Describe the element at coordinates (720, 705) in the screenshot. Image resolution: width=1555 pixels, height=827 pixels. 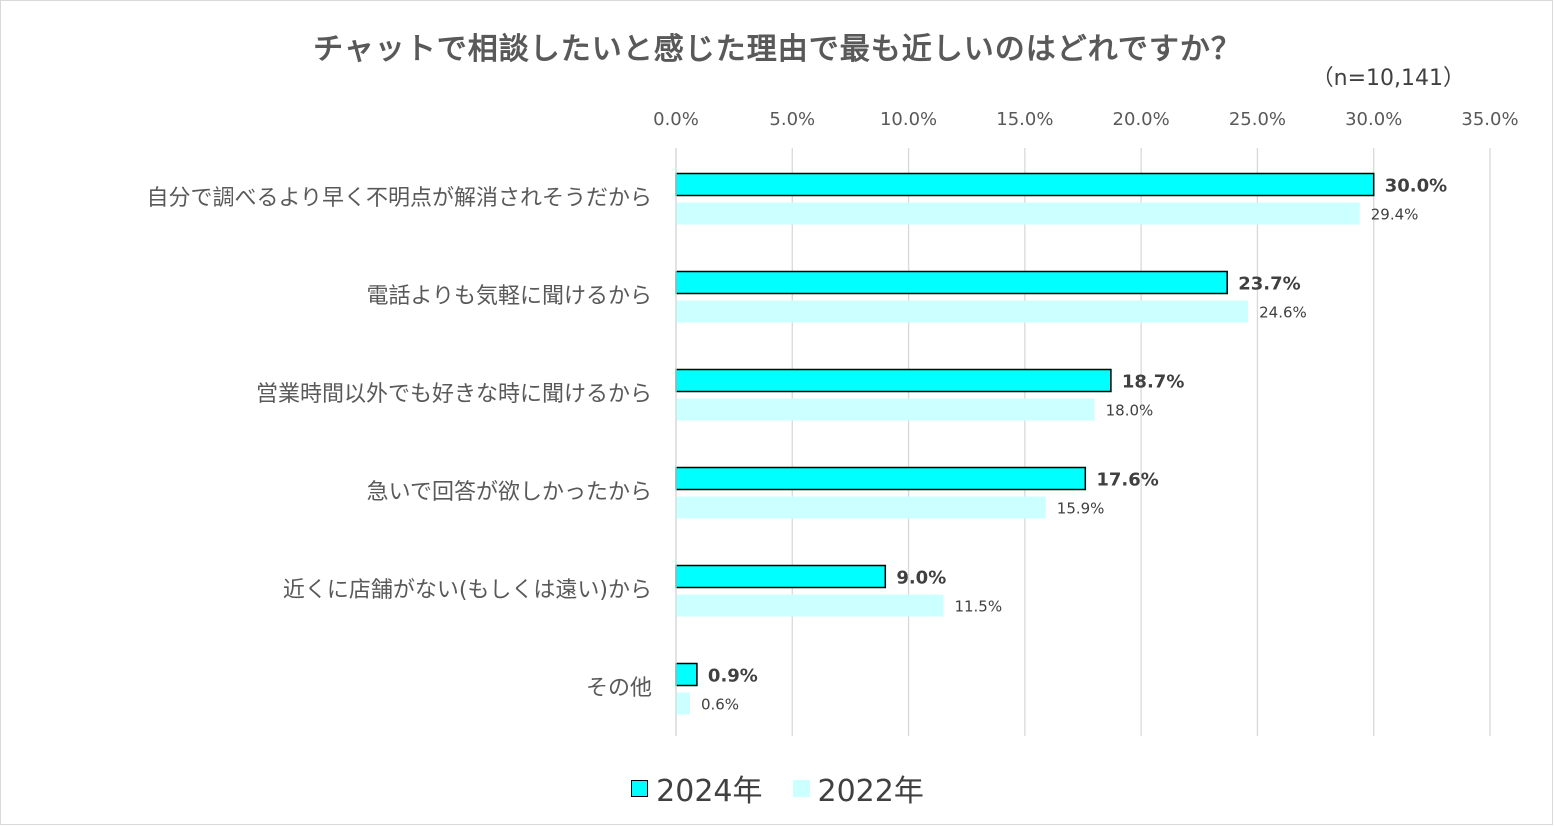
I see `data-label-2022: 0.6%` at that location.